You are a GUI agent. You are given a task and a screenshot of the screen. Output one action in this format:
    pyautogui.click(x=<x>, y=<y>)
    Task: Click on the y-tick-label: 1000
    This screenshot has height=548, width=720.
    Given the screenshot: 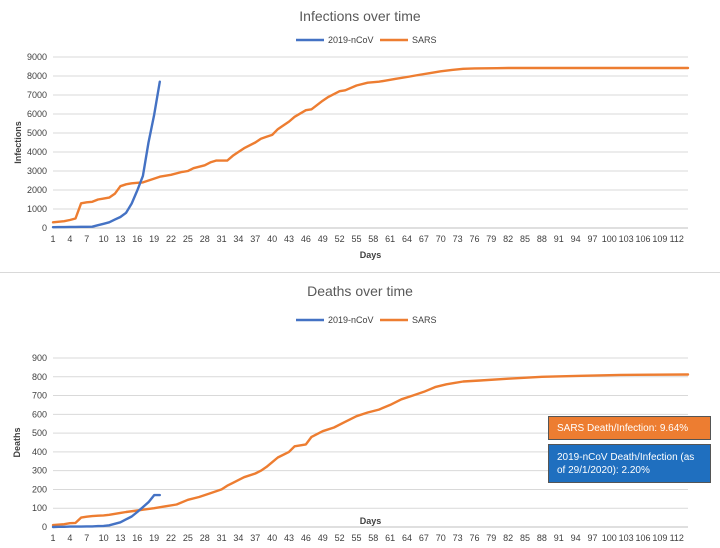 What is the action you would take?
    pyautogui.click(x=37, y=209)
    